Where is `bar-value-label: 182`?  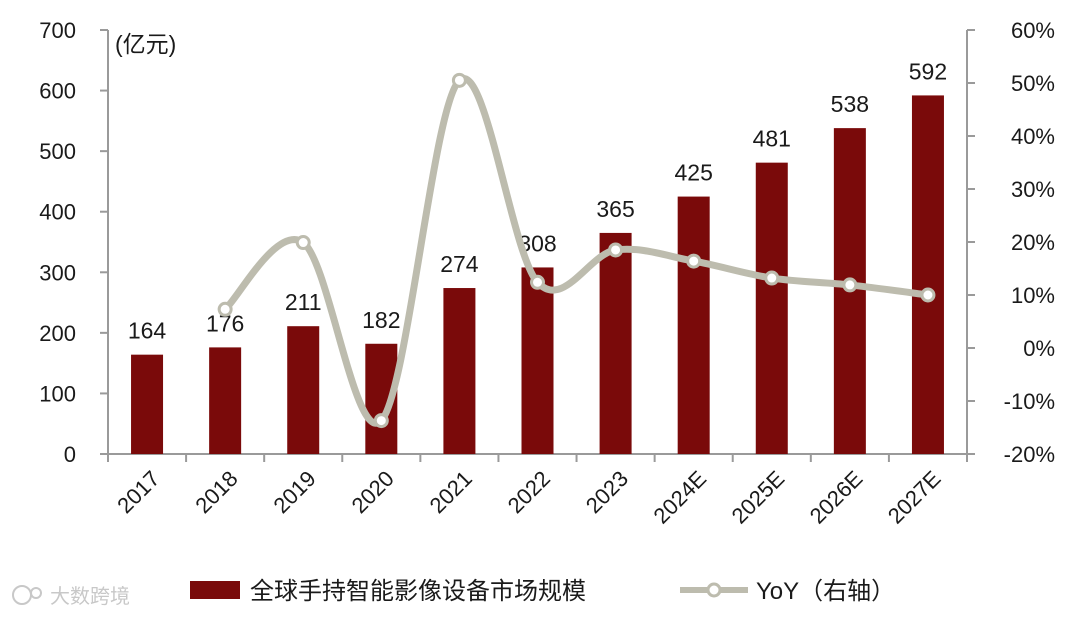 bar-value-label: 182 is located at coordinates (381, 320).